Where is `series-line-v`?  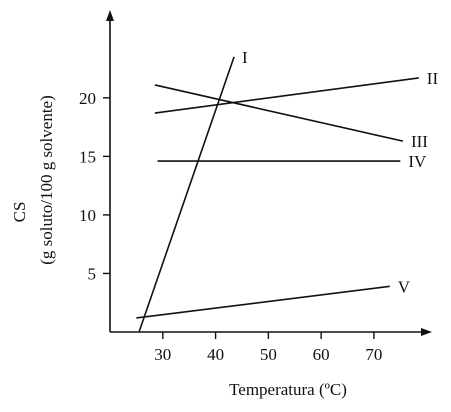 series-line-v is located at coordinates (263, 302).